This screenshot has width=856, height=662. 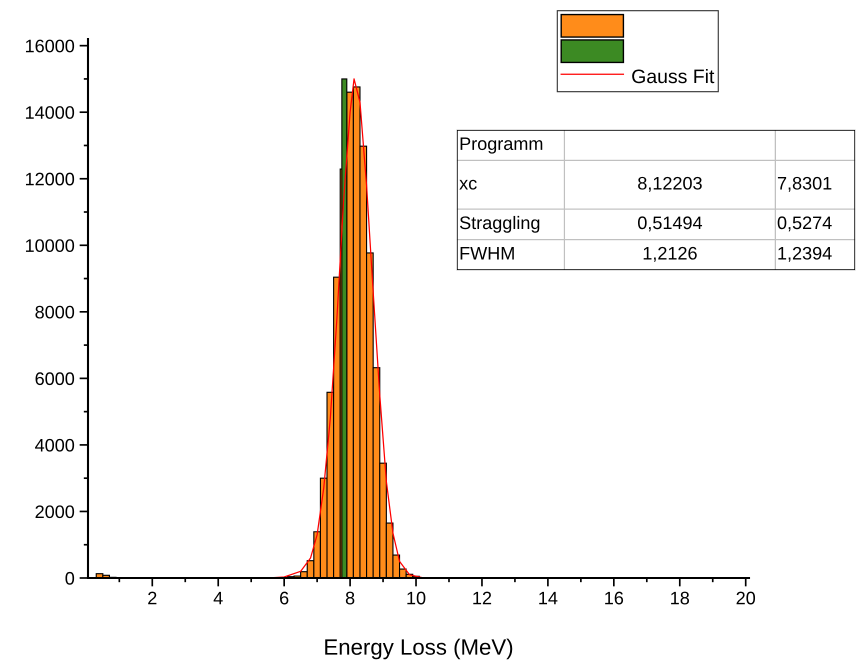 I want to click on annotation: Programm, so click(x=501, y=145).